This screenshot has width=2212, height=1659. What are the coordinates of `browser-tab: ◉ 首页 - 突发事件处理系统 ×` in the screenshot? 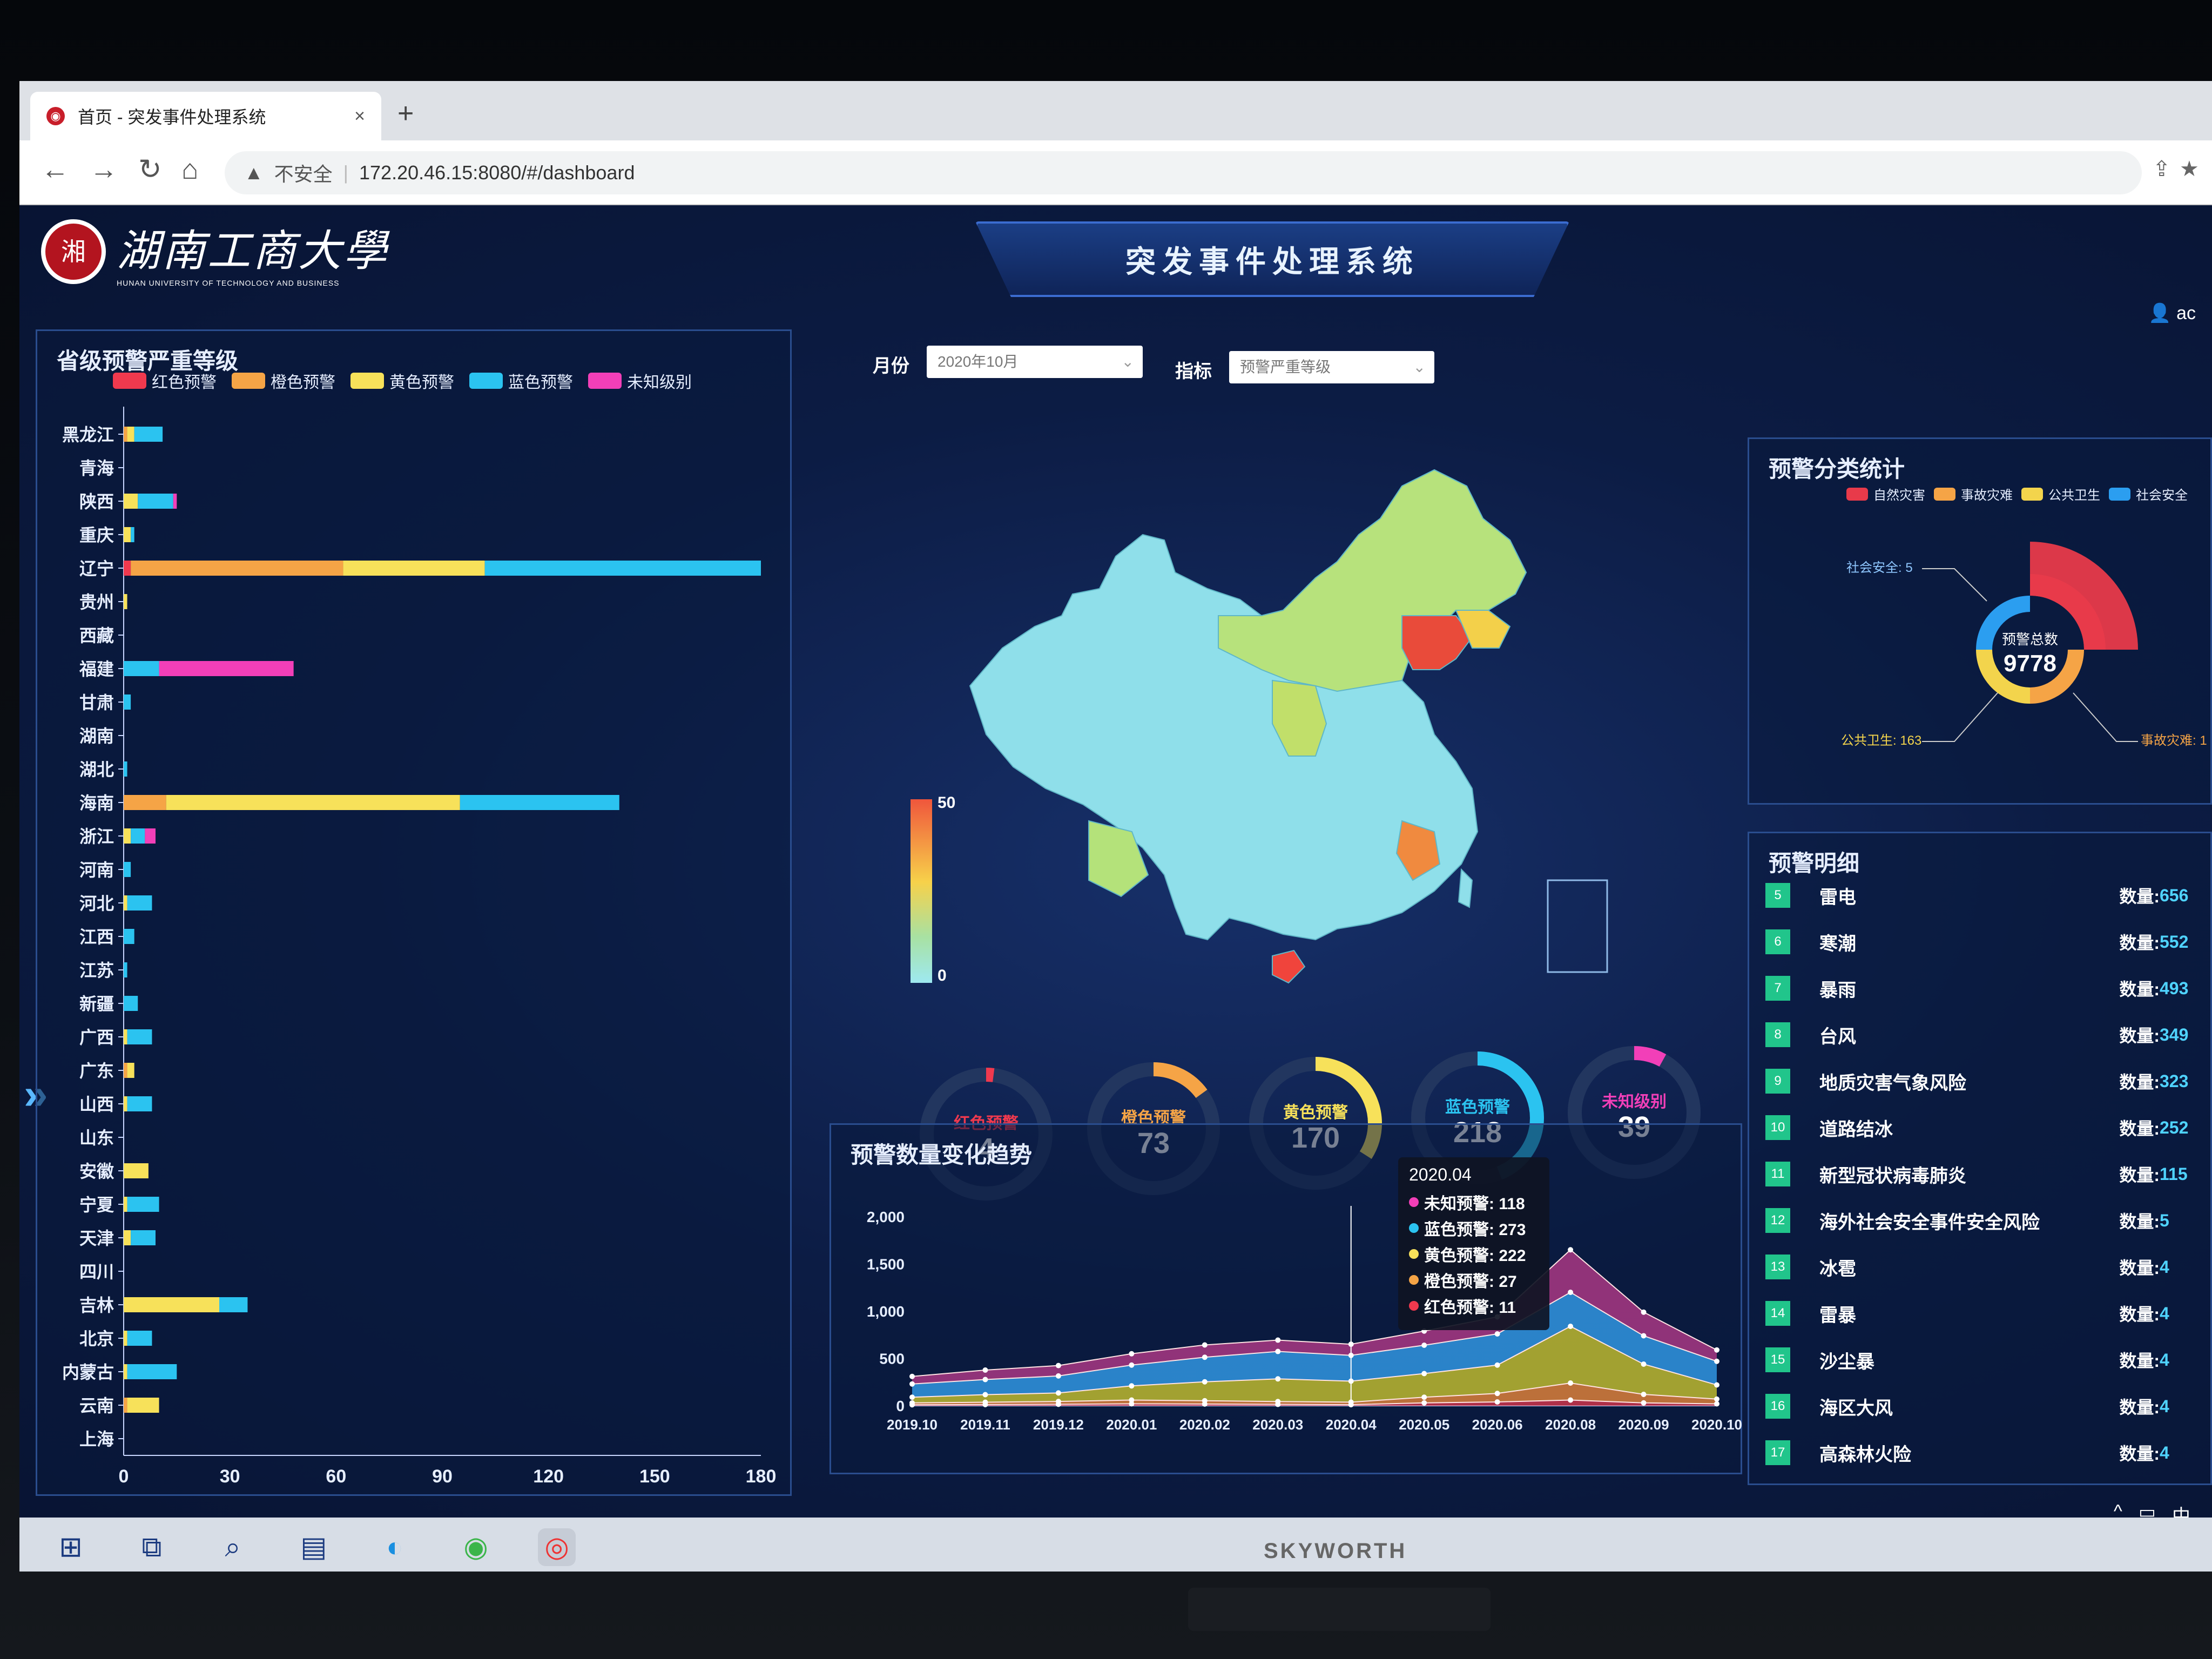 It's located at (205, 116).